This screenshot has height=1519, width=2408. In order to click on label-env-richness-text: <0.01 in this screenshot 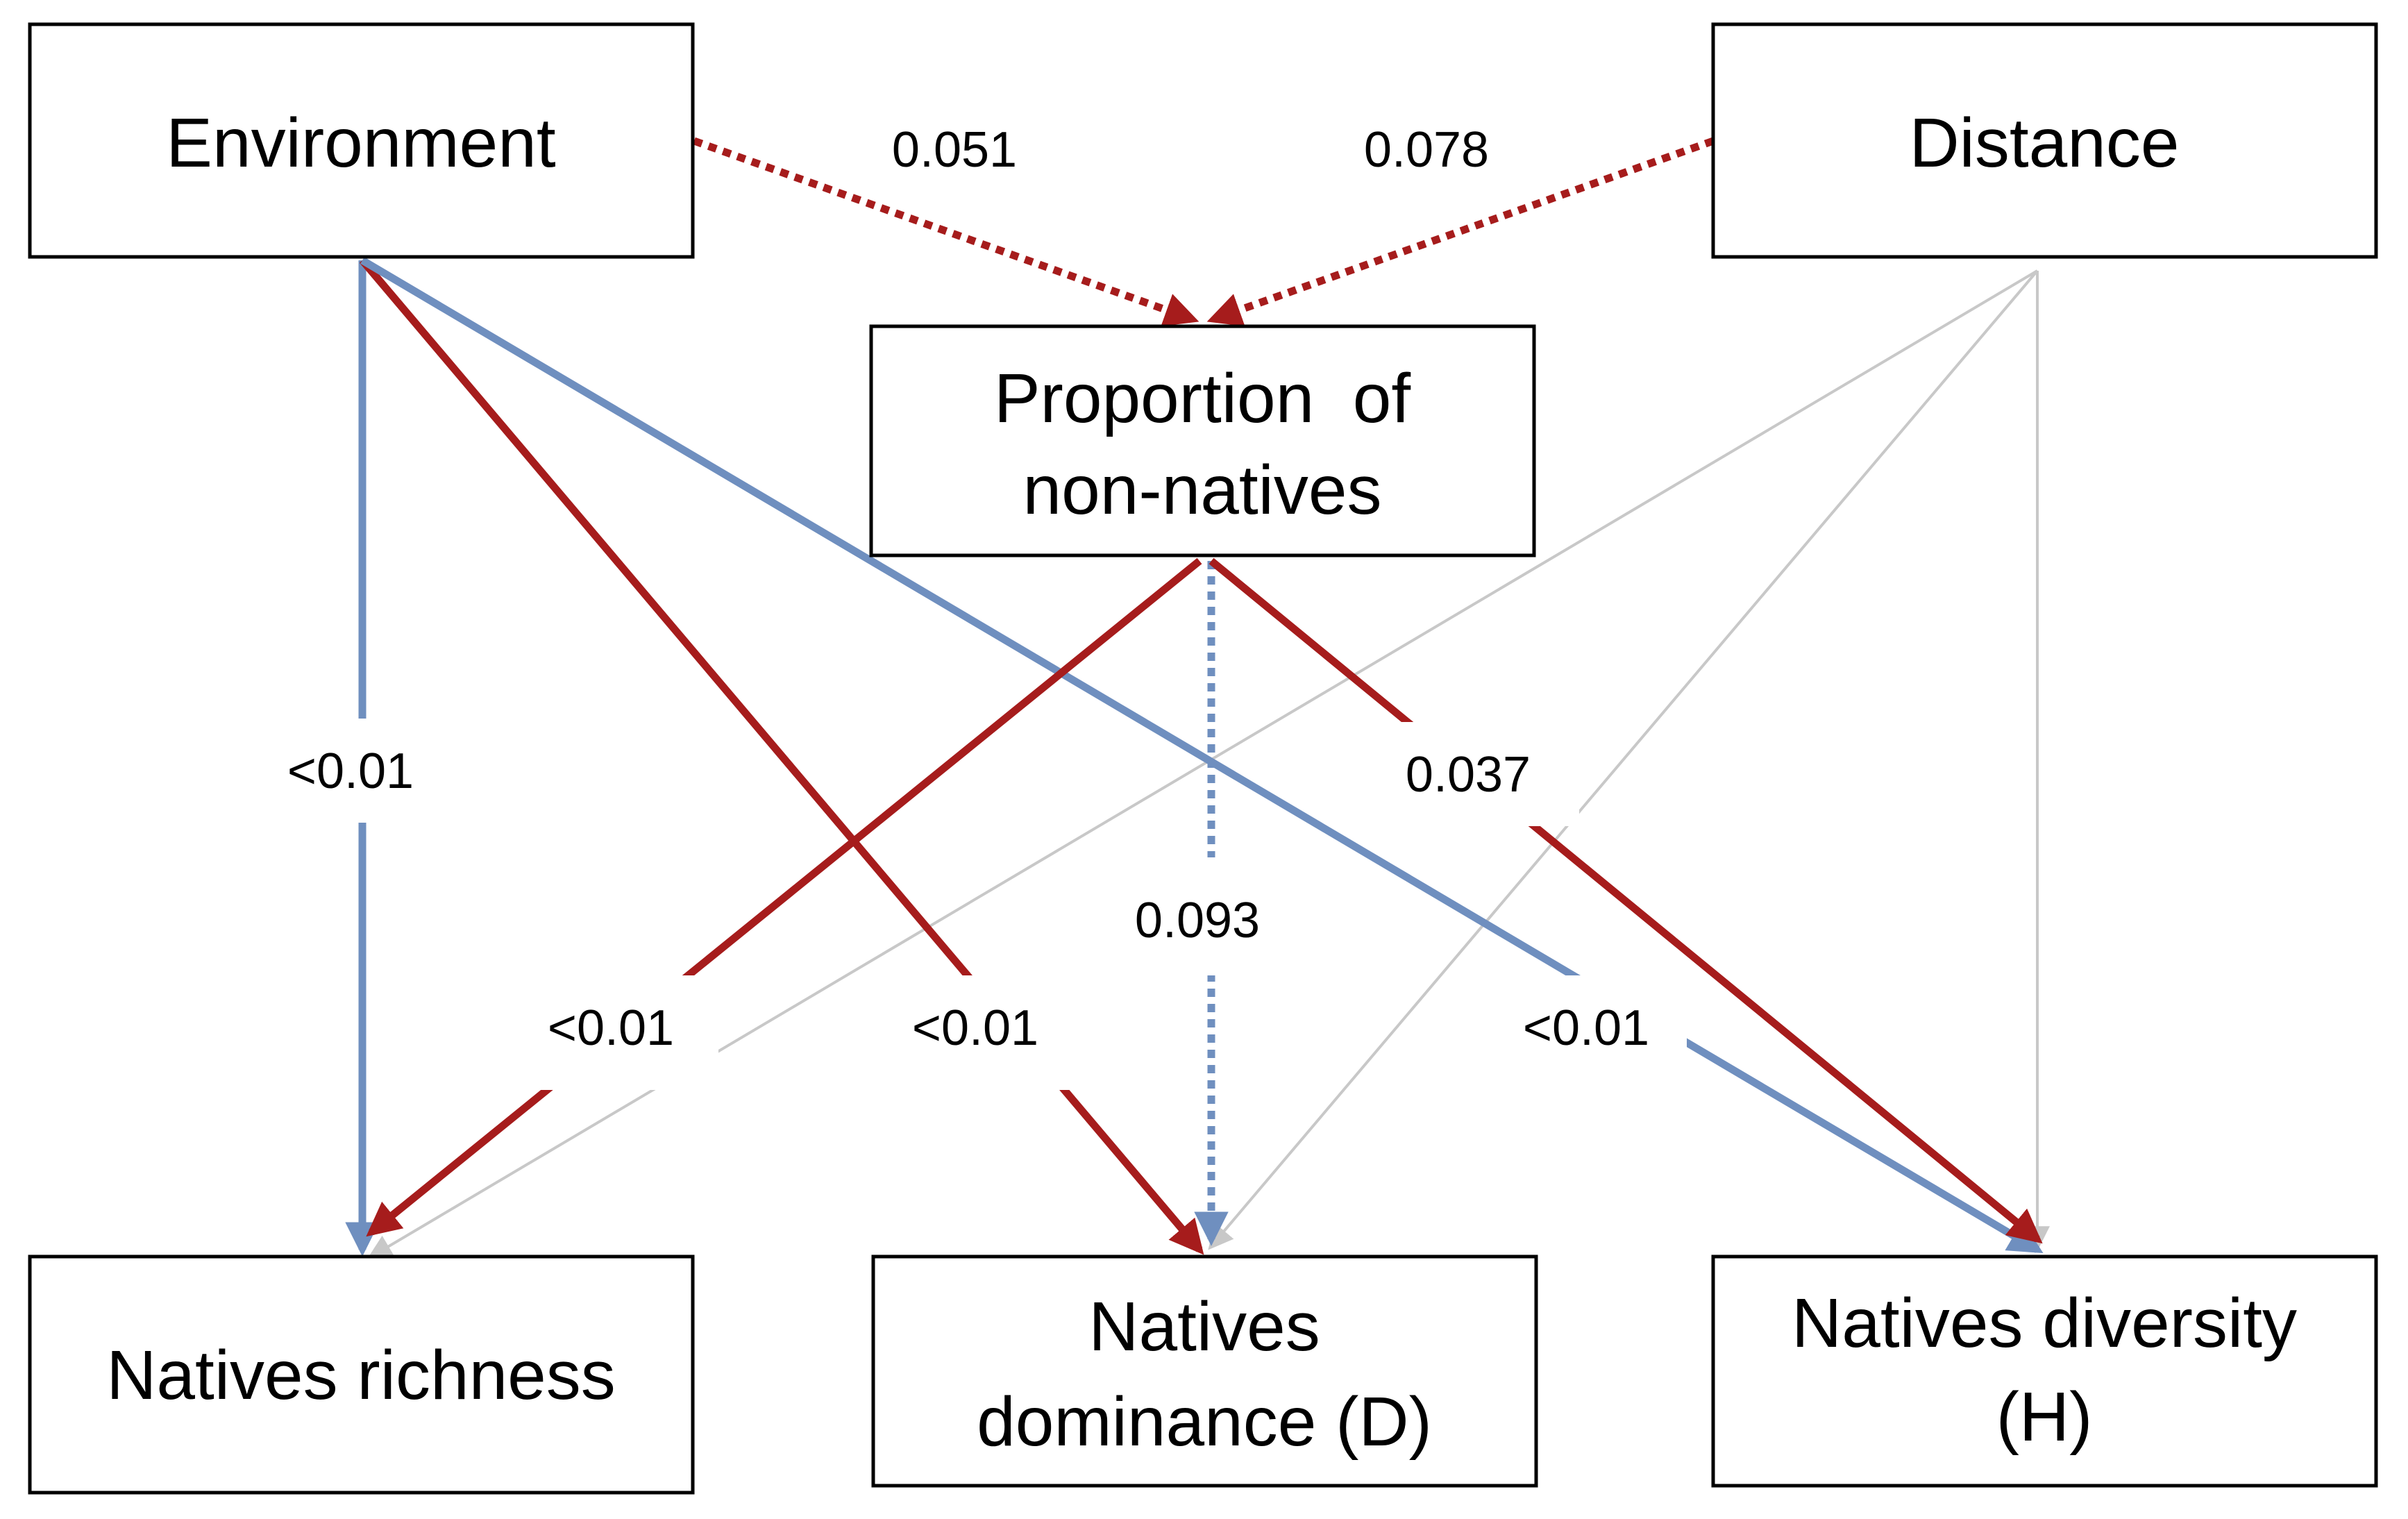, I will do `click(350, 771)`.